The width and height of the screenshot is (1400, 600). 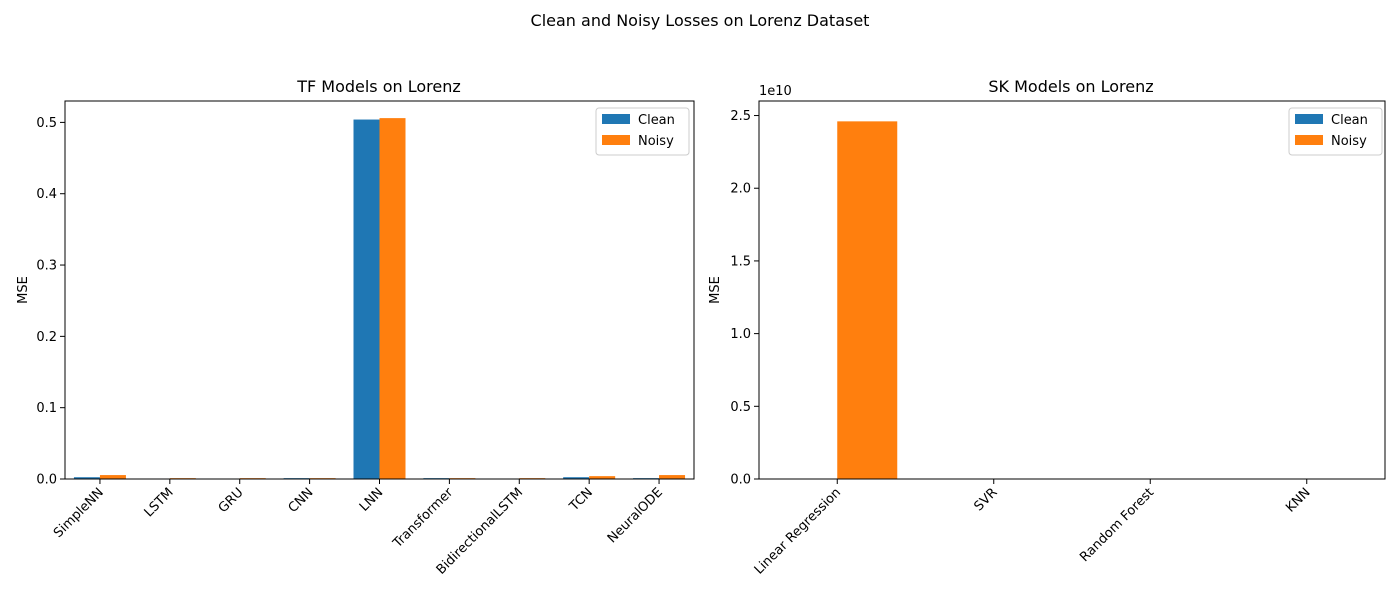 I want to click on bar-clean-simplenn, so click(x=86, y=478).